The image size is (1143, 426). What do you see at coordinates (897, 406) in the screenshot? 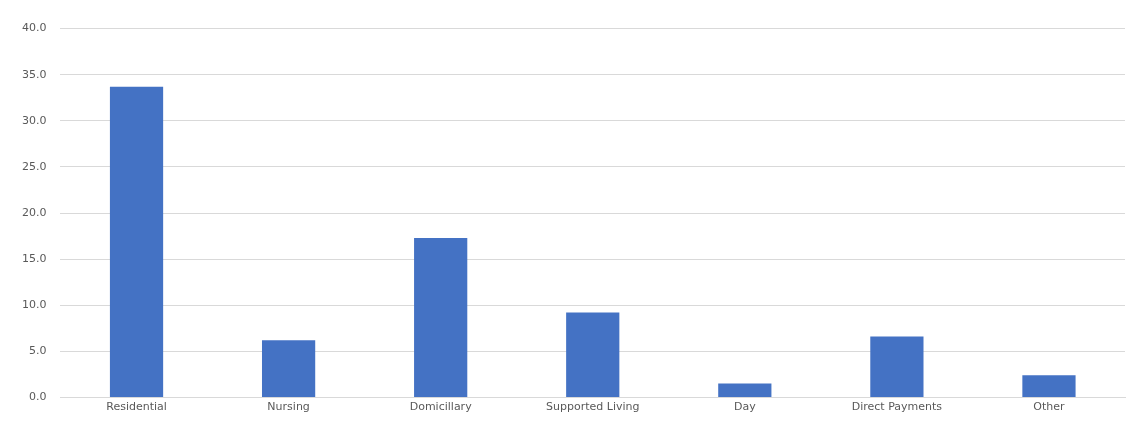
I see `x-tick-label: Direct Payments` at bounding box center [897, 406].